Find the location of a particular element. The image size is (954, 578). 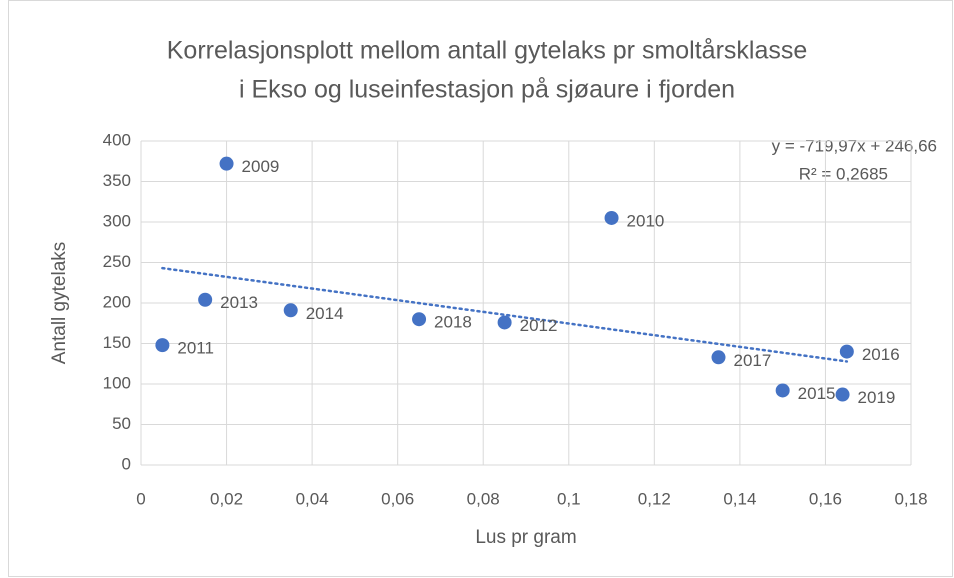

point-label: 2015 is located at coordinates (817, 393).